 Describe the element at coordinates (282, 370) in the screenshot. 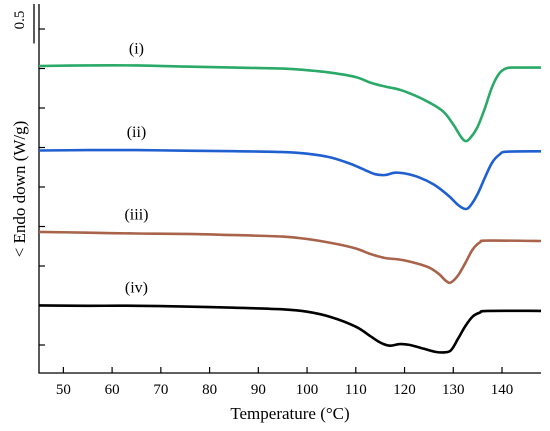

I see `x-axis-ticks` at that location.